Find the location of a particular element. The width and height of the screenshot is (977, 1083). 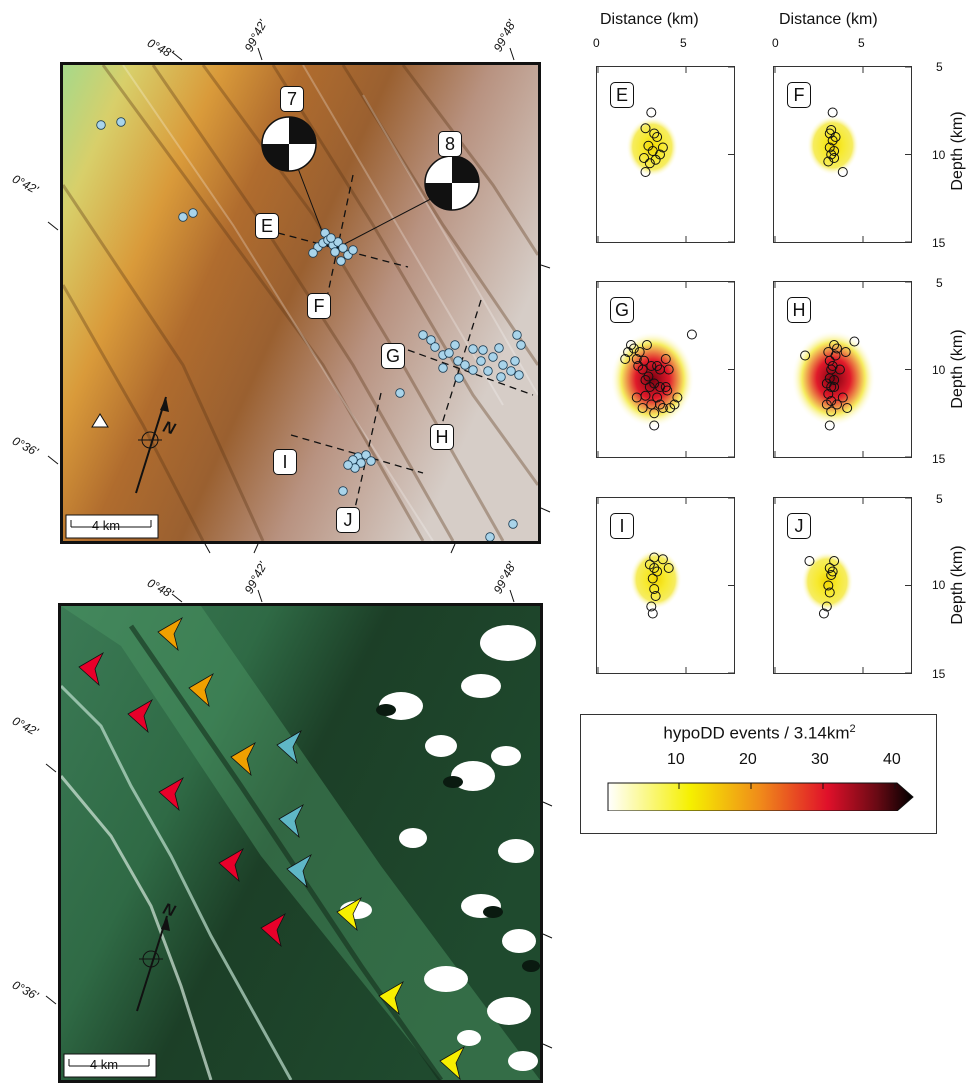

y-tick-15-r3: 15 is located at coordinates (939, 674).